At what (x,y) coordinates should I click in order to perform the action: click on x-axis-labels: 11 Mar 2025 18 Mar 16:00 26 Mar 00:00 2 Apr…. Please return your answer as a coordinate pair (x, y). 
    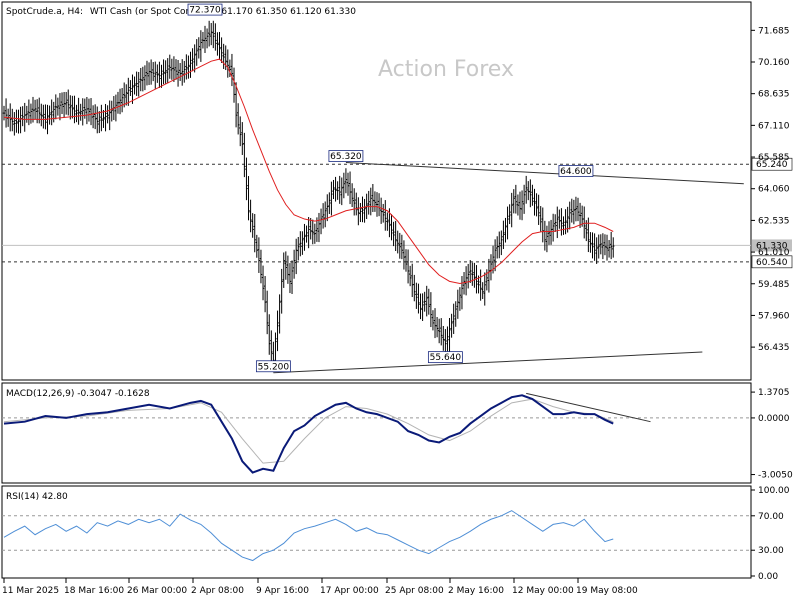
    Looking at the image, I should click on (320, 587).